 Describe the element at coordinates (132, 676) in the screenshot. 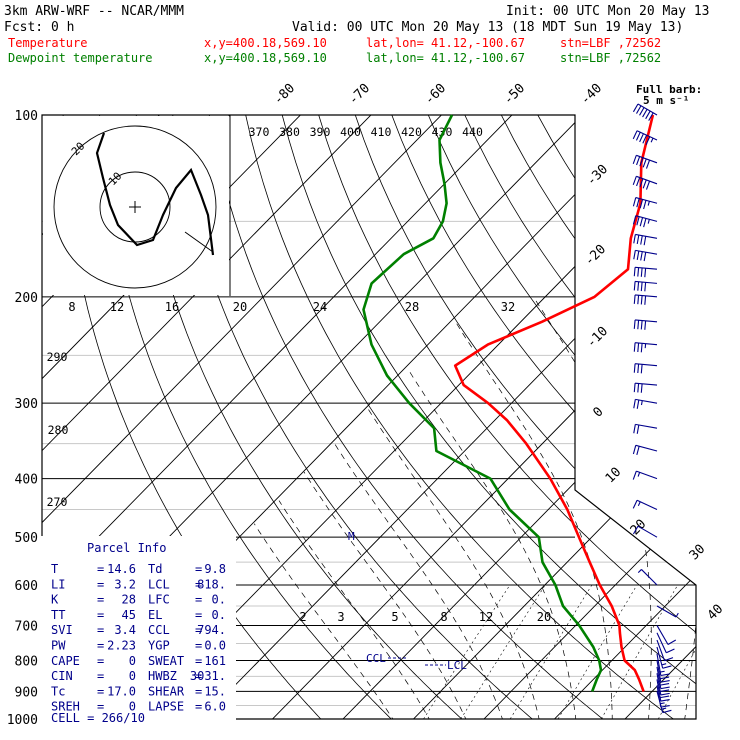

I see `parcel-value: 0` at that location.